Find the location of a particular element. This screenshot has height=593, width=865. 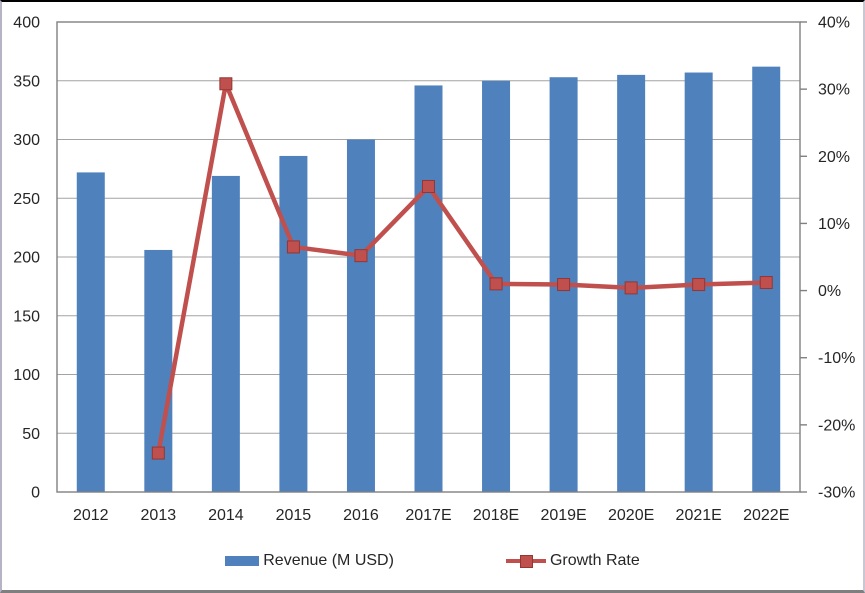

x-label-2016: 2016 is located at coordinates (361, 515).